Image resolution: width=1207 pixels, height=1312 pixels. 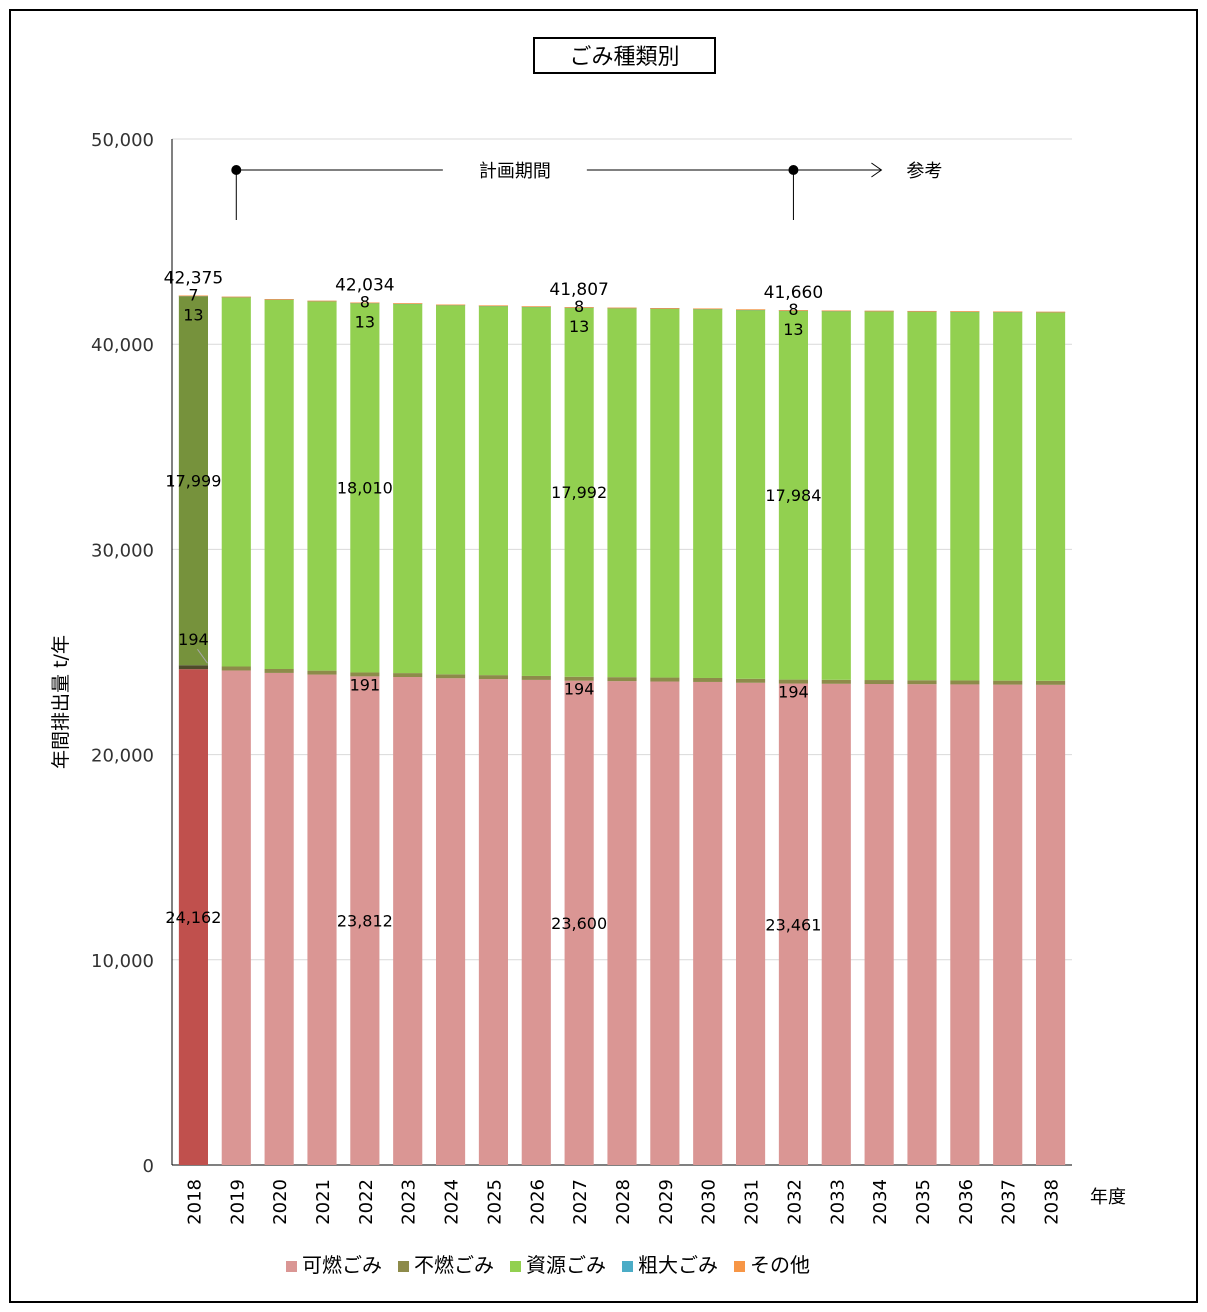 What do you see at coordinates (366, 1202) in the screenshot?
I see `x-tick-label: 2022` at bounding box center [366, 1202].